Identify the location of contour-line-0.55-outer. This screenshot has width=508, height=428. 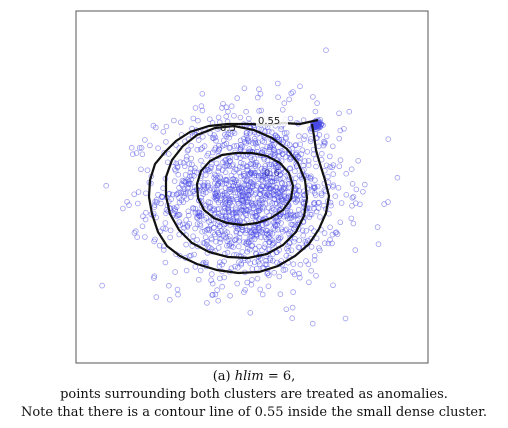
(239, 196).